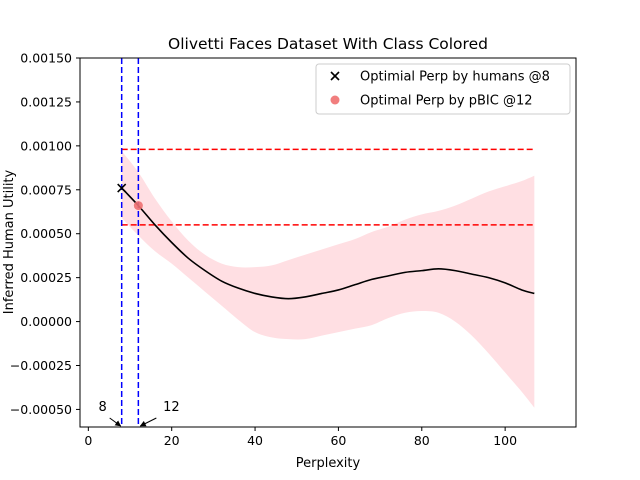 This screenshot has height=480, width=640. I want to click on y-tick-label: 0.00150, so click(46, 58).